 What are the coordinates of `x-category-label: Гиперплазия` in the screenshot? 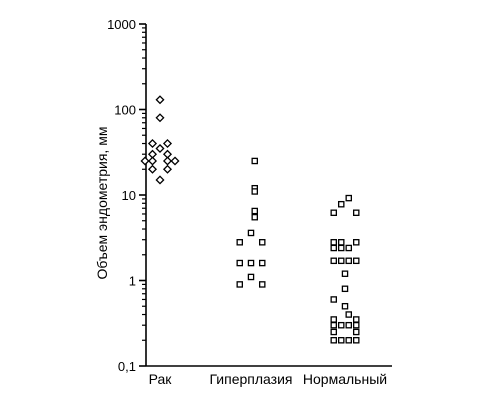 It's located at (251, 379).